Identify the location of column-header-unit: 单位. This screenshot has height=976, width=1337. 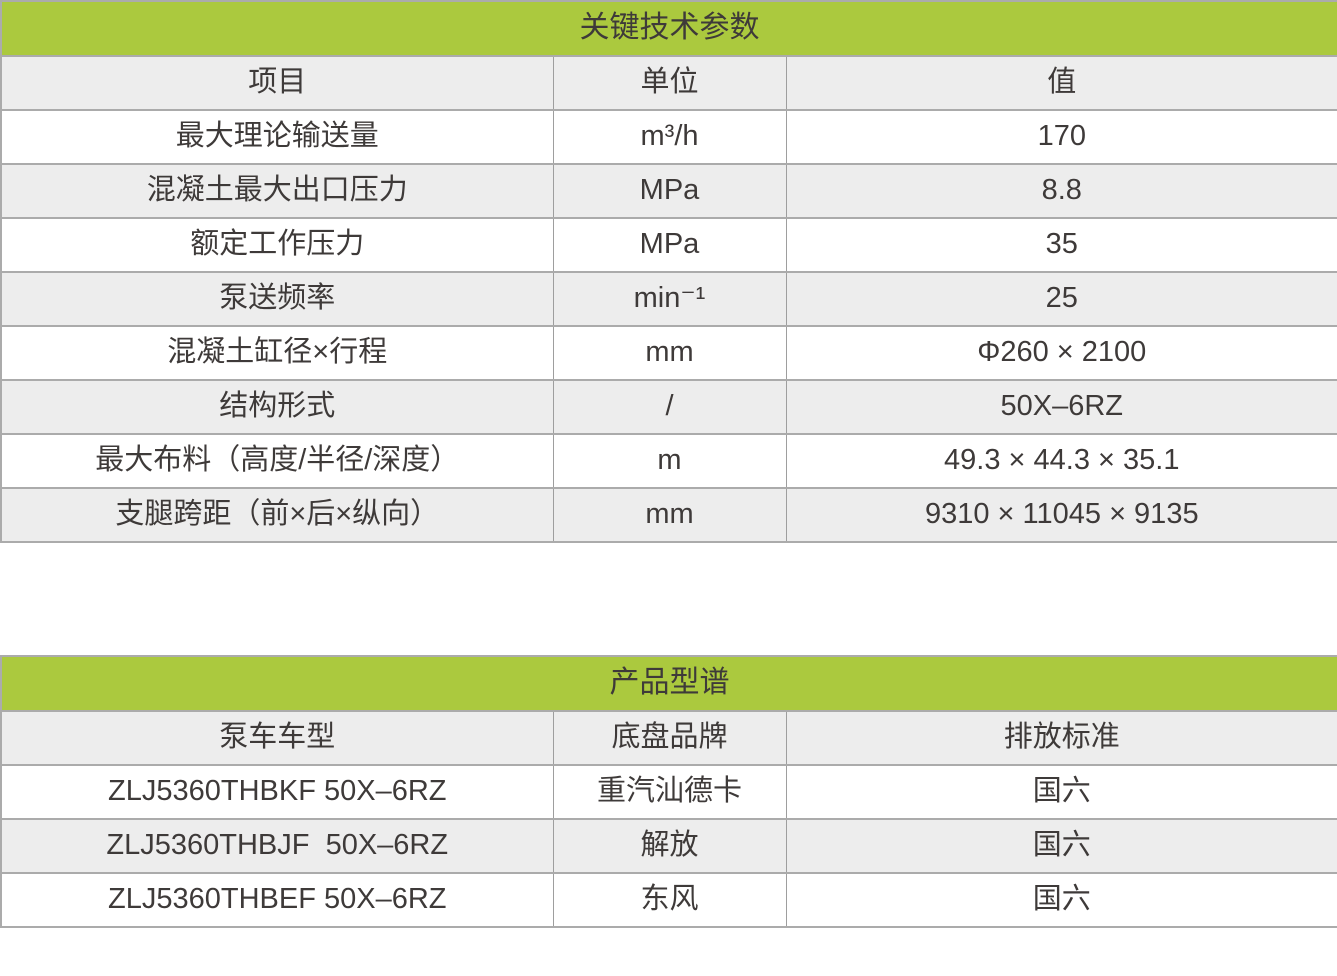
(669, 83).